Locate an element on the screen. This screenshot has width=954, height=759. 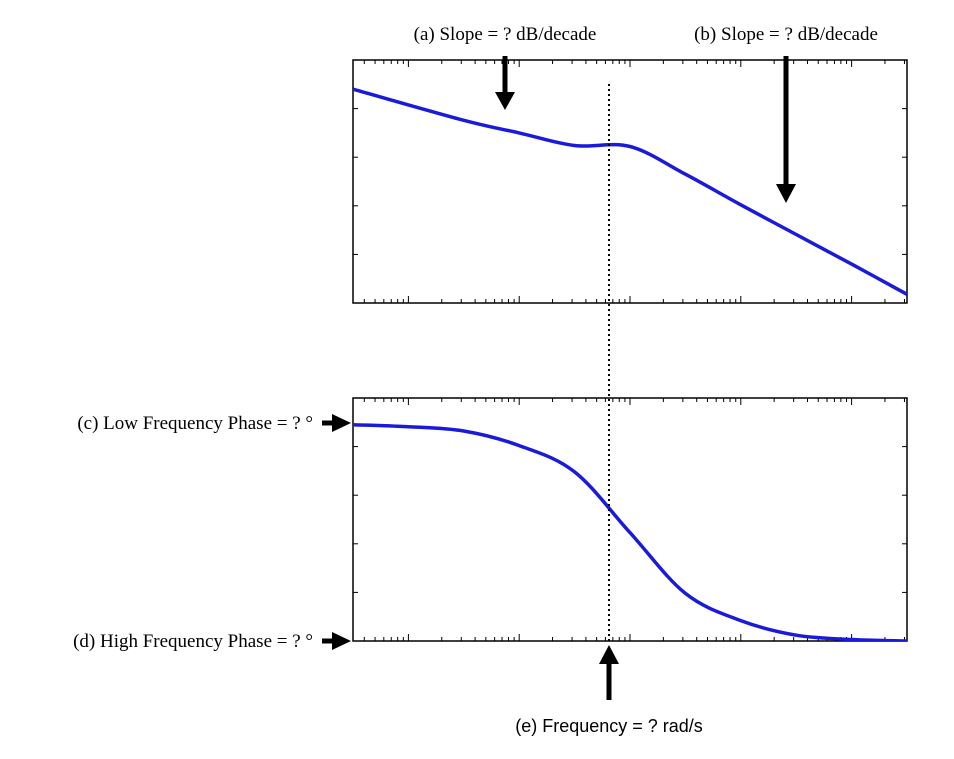
annotation-d-label: (d) High Frequency Phase = ? ° is located at coordinates (193, 641).